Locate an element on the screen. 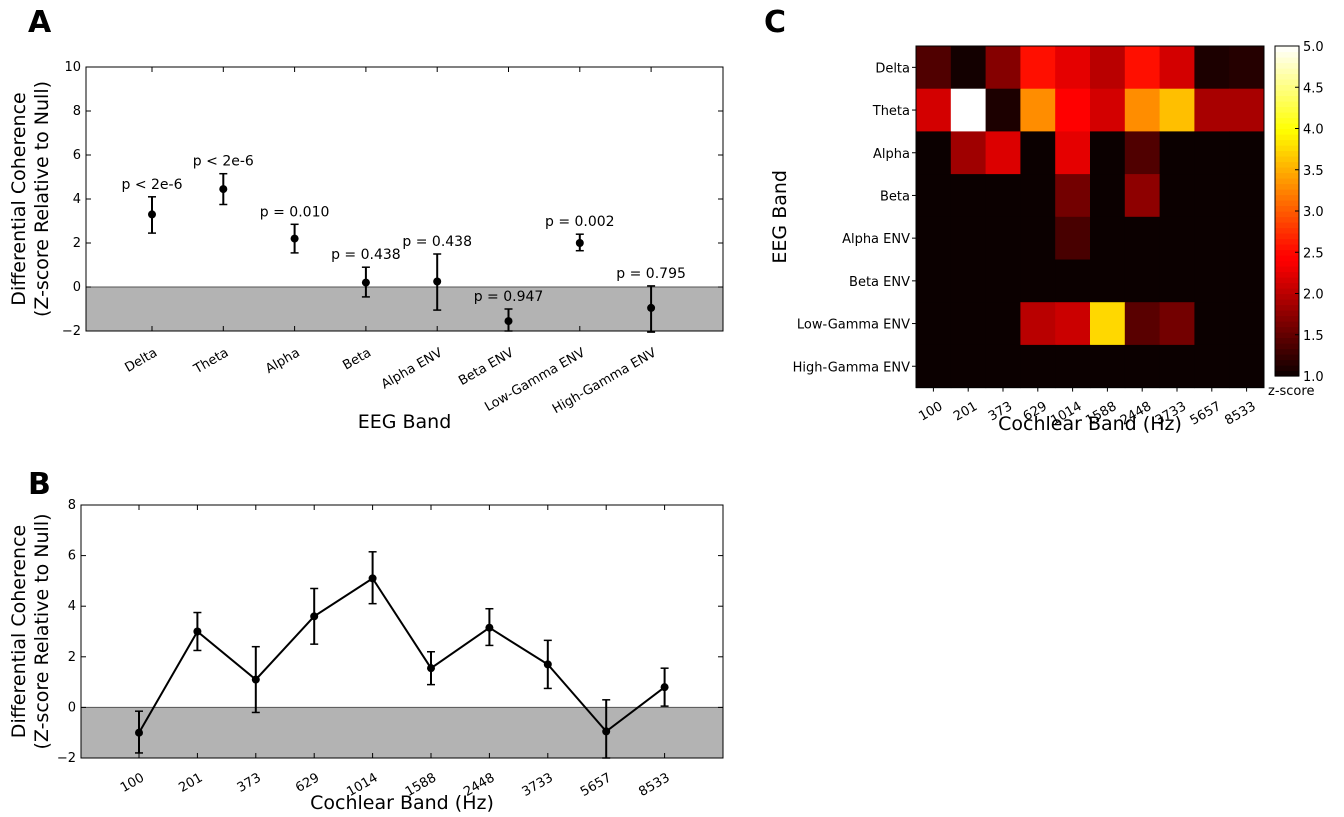 The width and height of the screenshot is (1344, 817). panel-letter-a: A is located at coordinates (40, 22).